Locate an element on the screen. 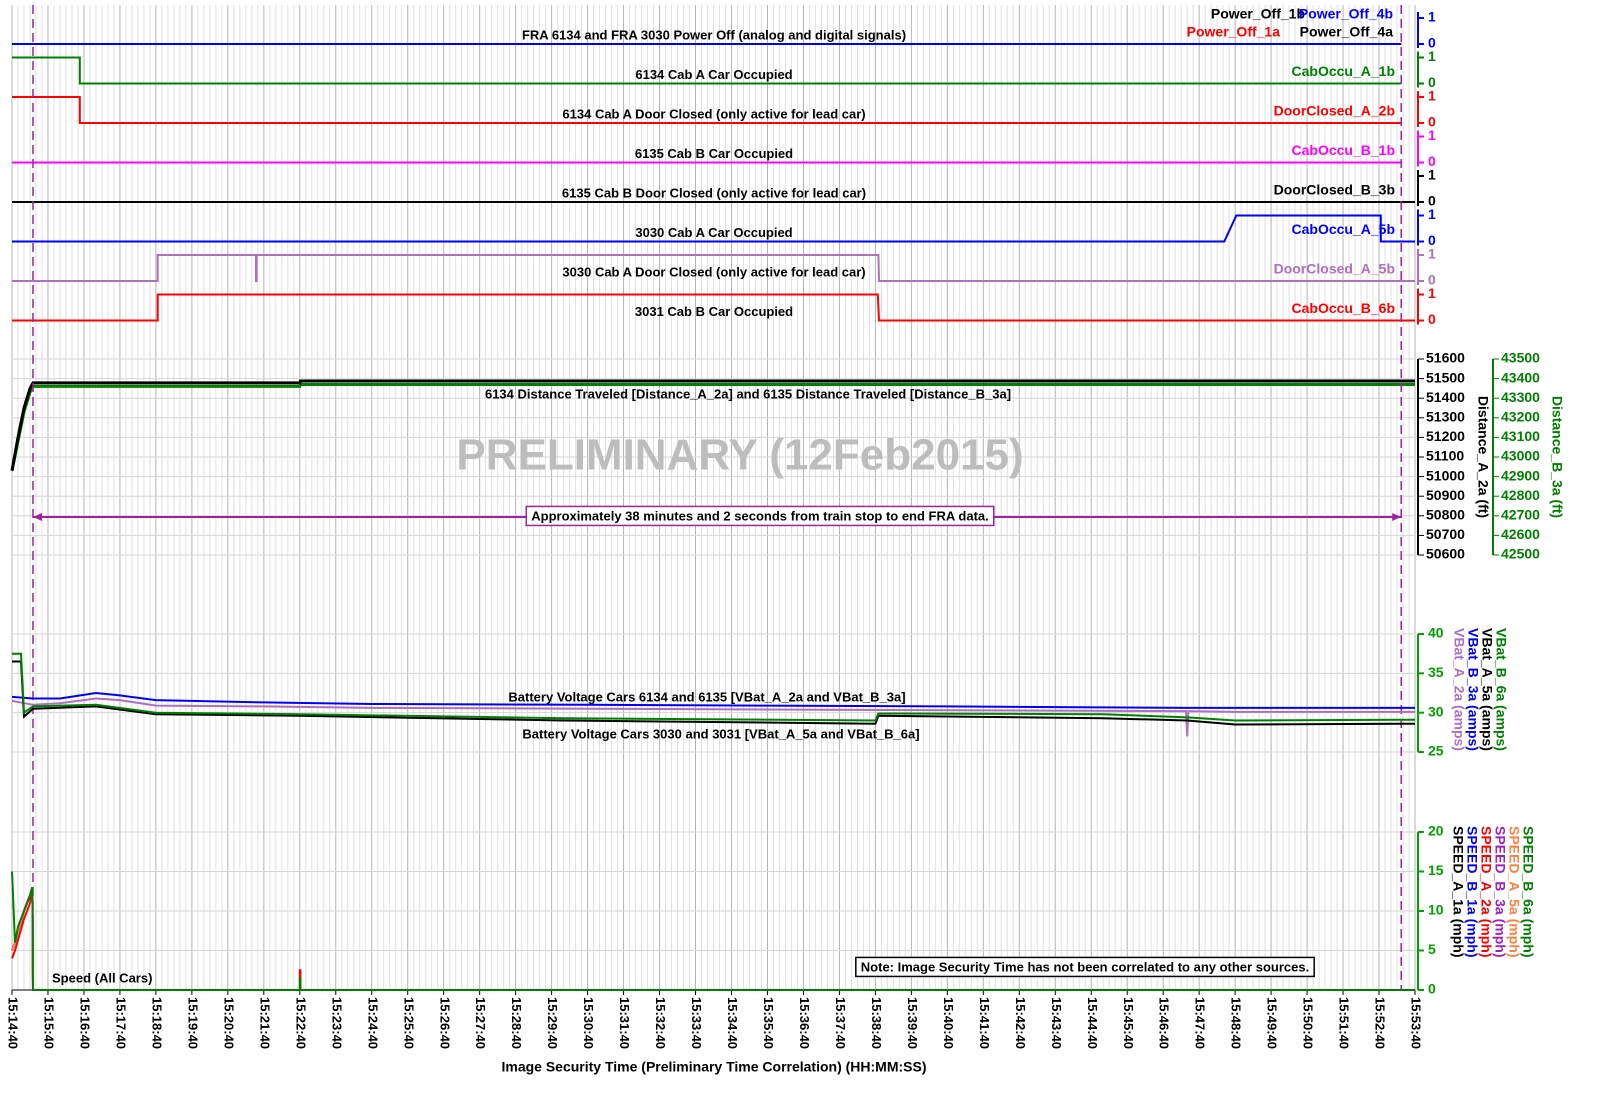 The height and width of the screenshot is (1114, 1621). annotation: Speed (All Cars) is located at coordinates (102, 977).